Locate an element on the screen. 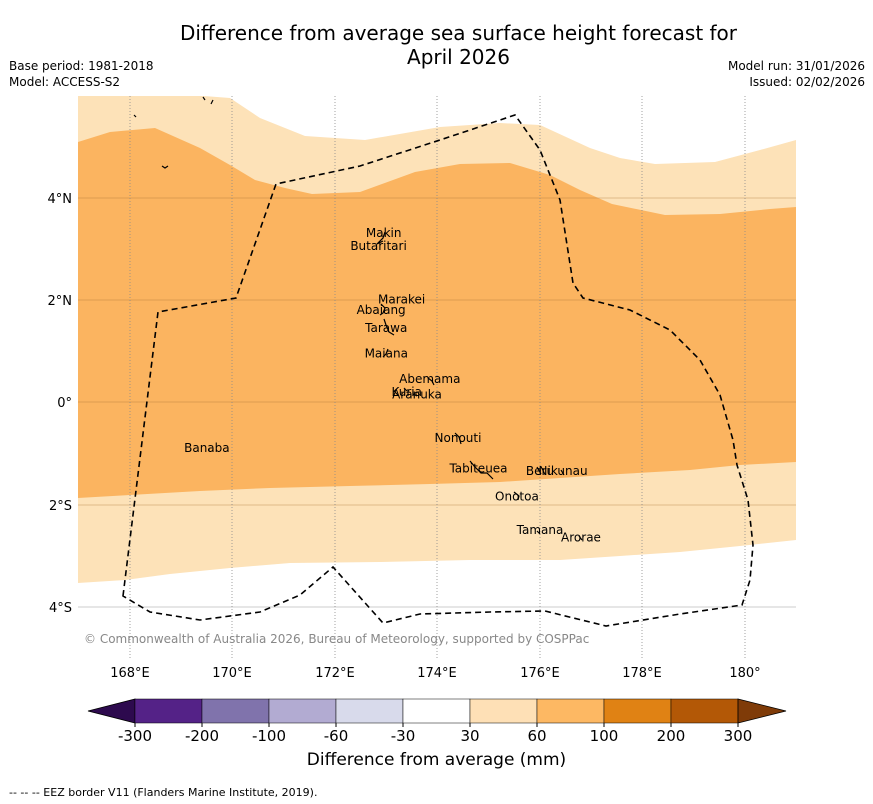 The height and width of the screenshot is (804, 873). colorbar-tick-label: 300 is located at coordinates (738, 736).